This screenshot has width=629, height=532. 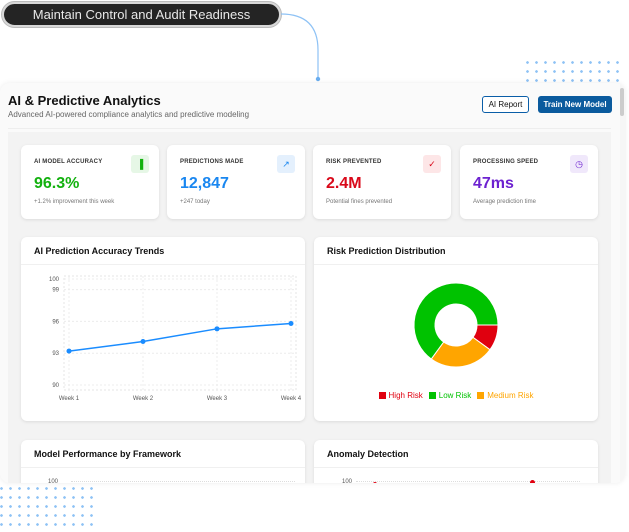 I want to click on plot-area, so click(x=180, y=333).